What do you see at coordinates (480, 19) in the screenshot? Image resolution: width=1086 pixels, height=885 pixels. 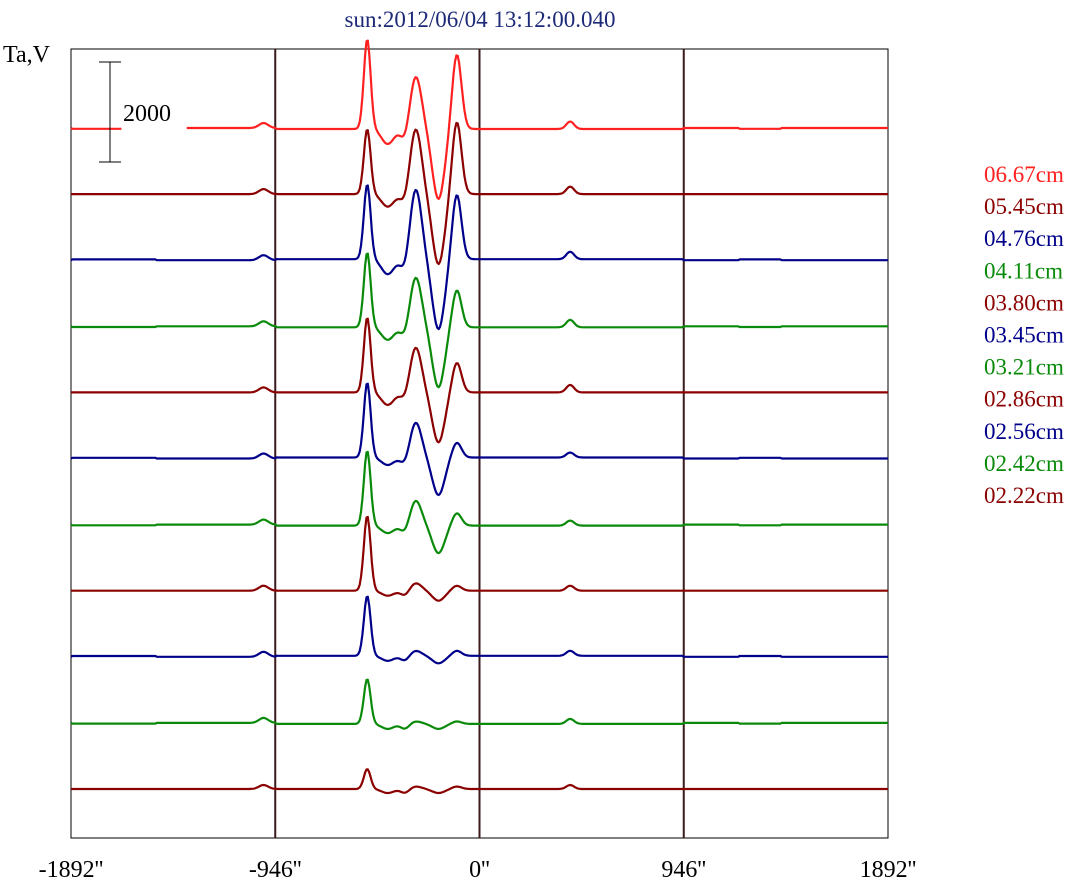 I see `chart-title: sun:2012/06/04 13:12:00.040` at bounding box center [480, 19].